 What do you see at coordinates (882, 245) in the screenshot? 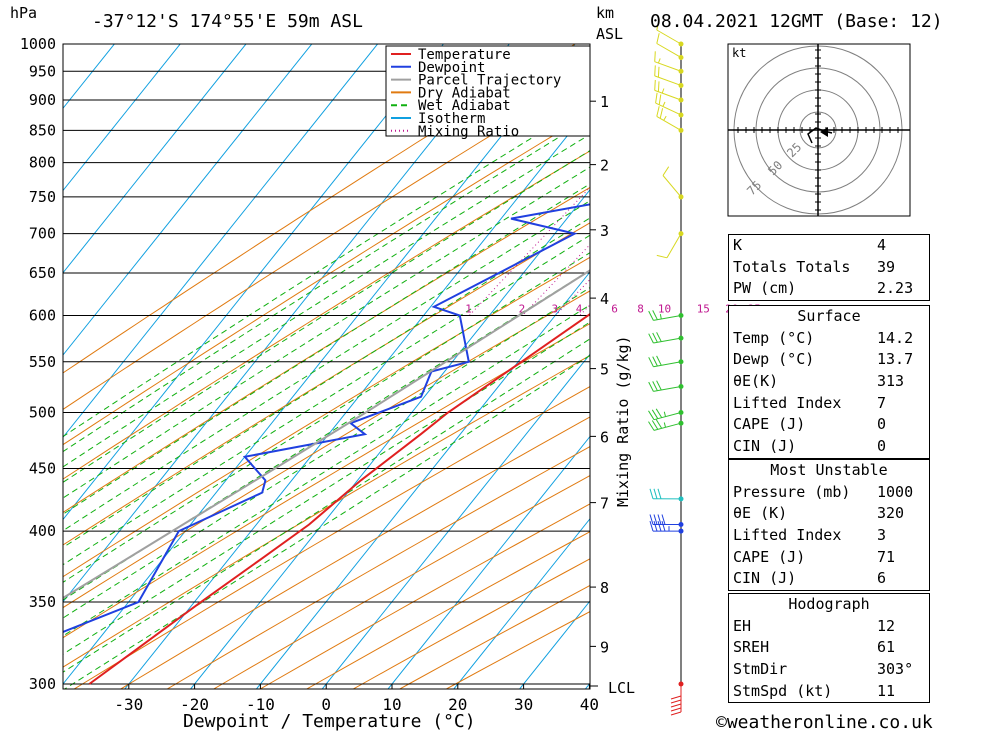
I see `index-value: 4` at bounding box center [882, 245].